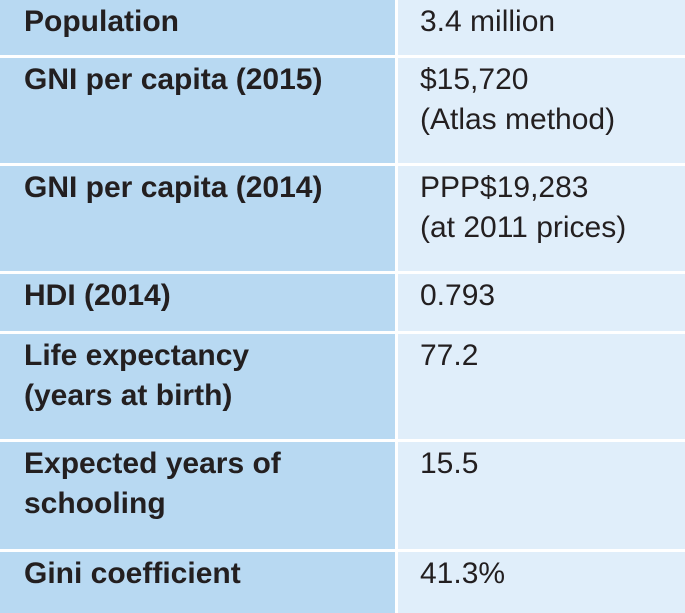  I want to click on row-value-line: 0.793, so click(458, 295).